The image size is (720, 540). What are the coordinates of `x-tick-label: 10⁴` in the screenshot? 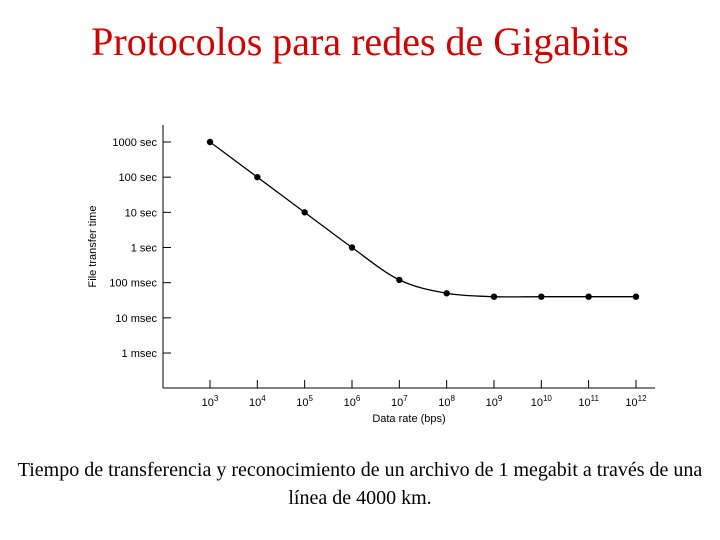 It's located at (257, 401).